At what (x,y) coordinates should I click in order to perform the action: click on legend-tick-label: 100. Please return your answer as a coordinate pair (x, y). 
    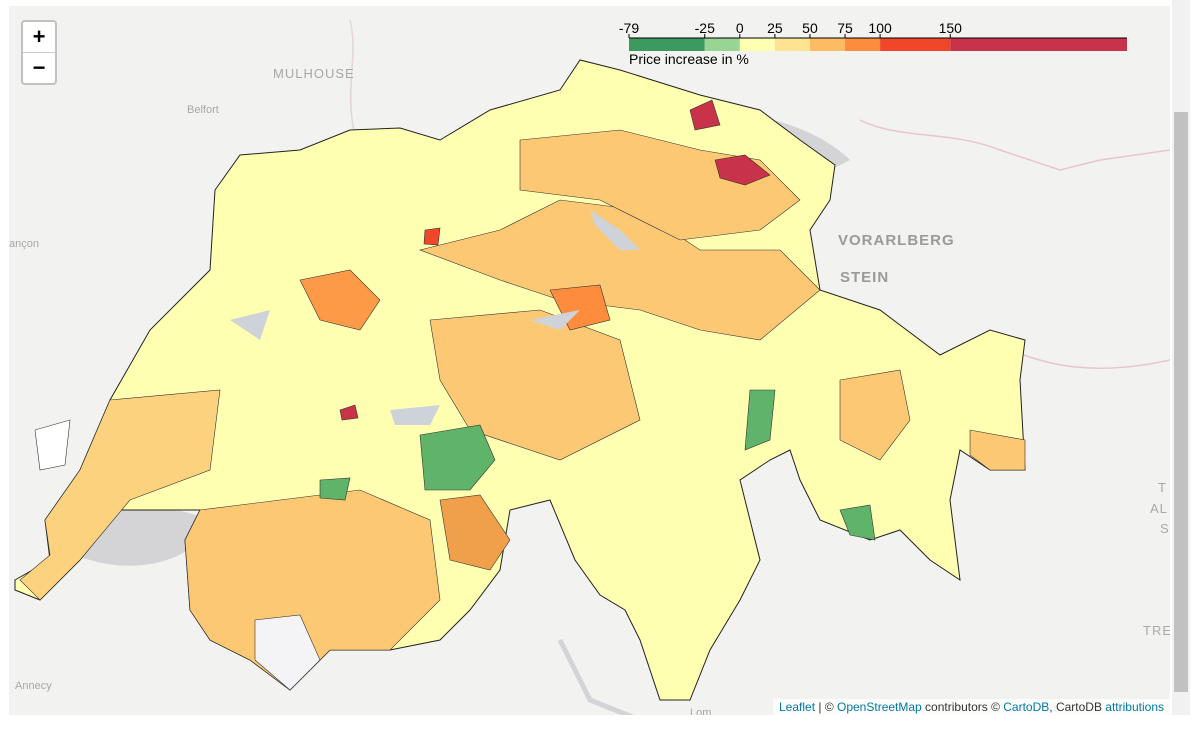
    Looking at the image, I should click on (880, 28).